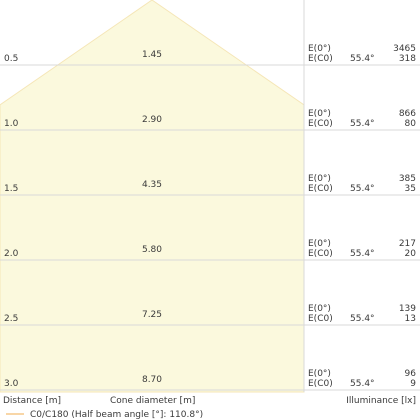 The height and width of the screenshot is (420, 420). Describe the element at coordinates (152, 55) in the screenshot. I see `cone-diameter-value: 1.45` at that location.